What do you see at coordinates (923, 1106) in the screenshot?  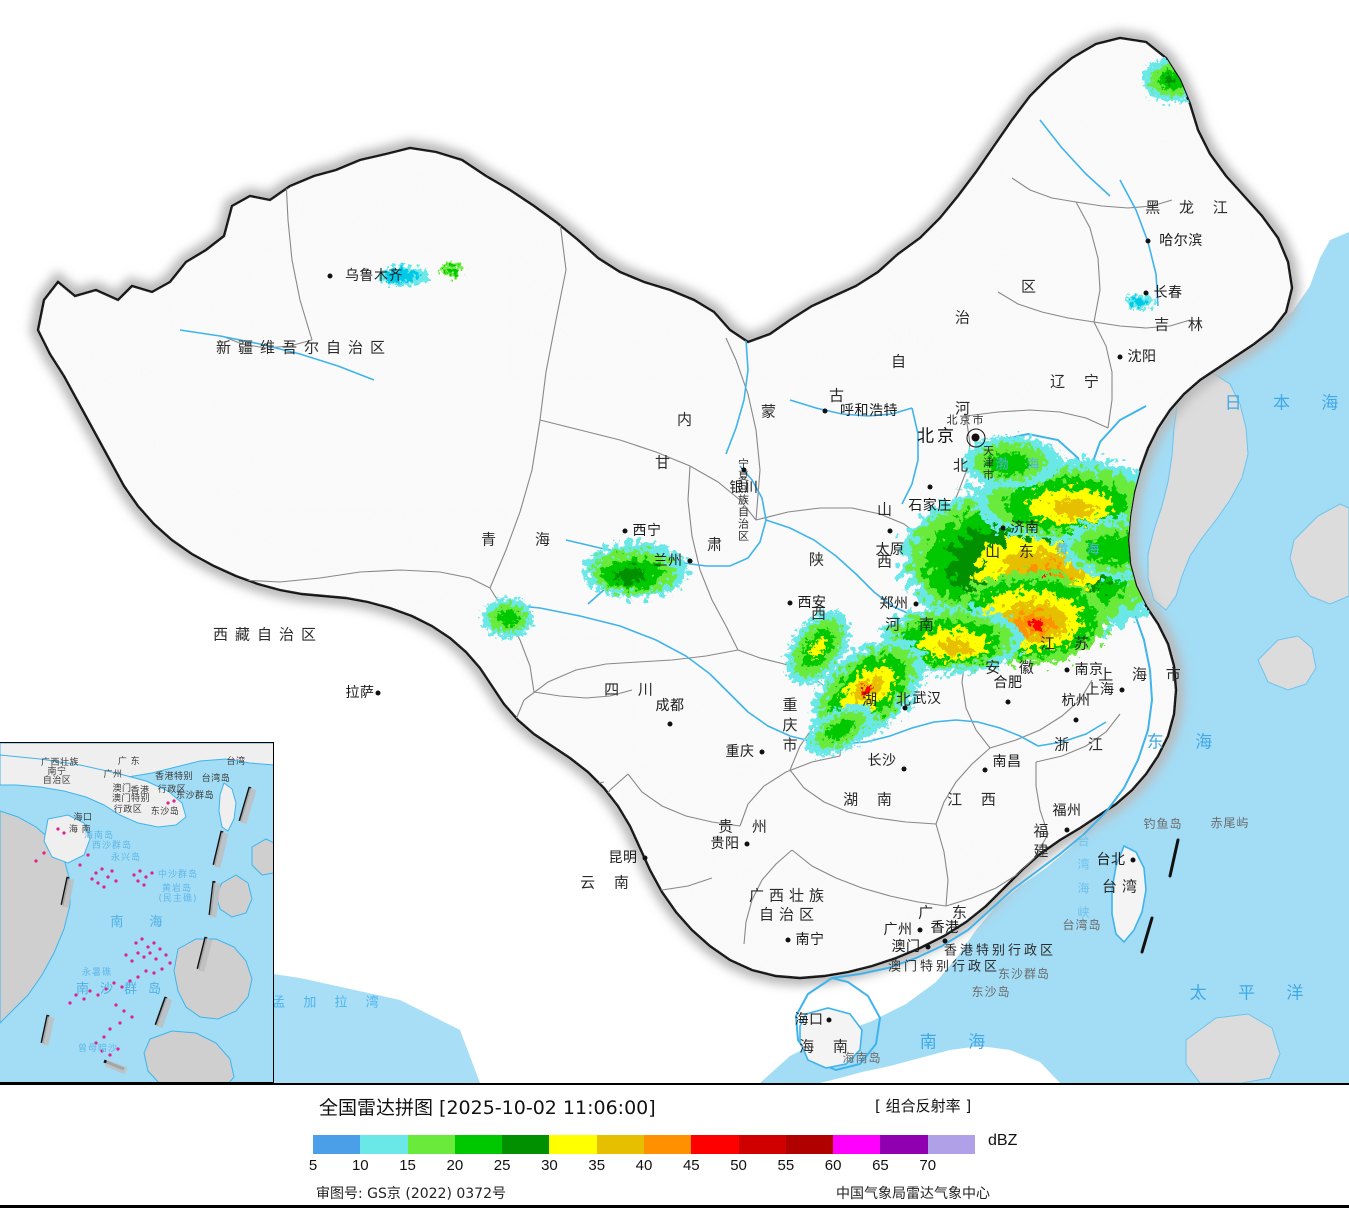 I see `legend-product-type: [ 组合反射率 ]` at bounding box center [923, 1106].